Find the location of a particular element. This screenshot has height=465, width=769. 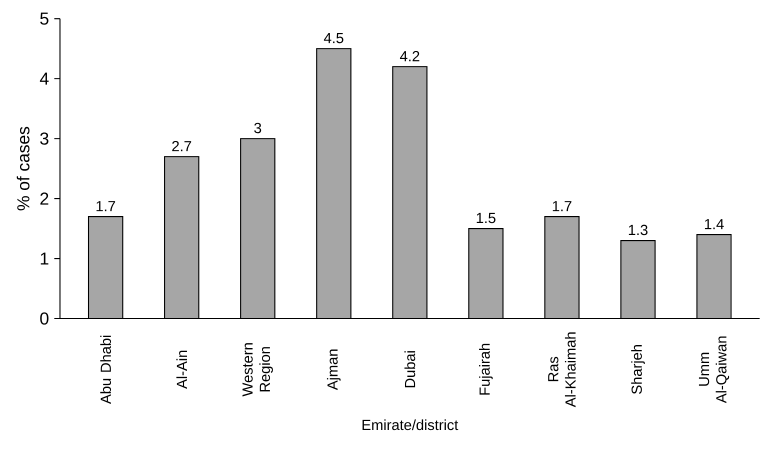

x-tick-label: Al-Ain is located at coordinates (181, 369).